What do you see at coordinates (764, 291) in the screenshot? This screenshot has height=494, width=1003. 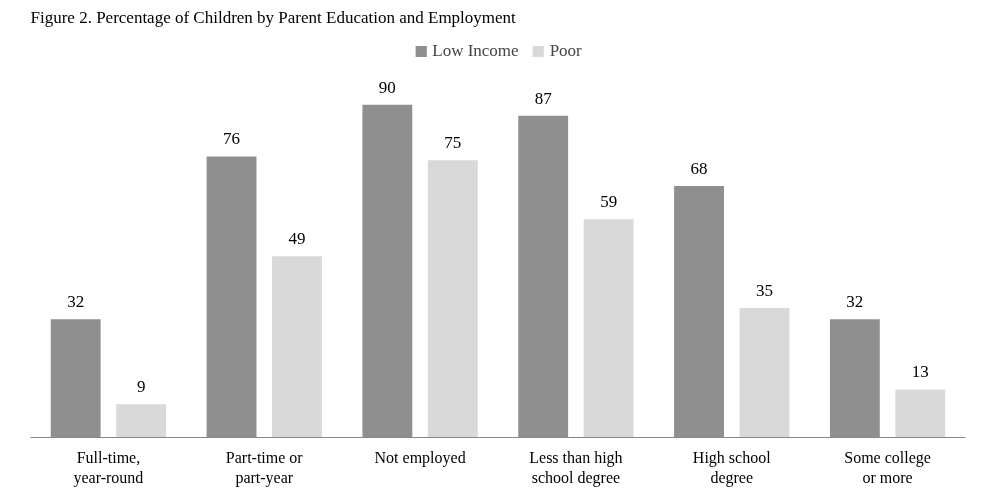 I see `data-label: 35` at bounding box center [764, 291].